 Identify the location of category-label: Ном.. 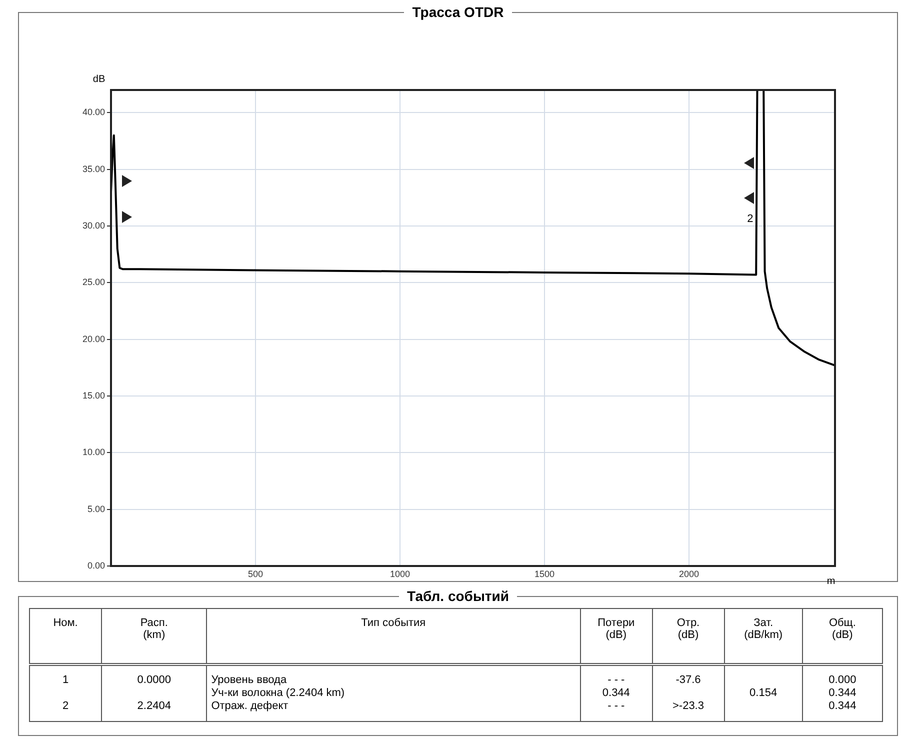
(66, 636).